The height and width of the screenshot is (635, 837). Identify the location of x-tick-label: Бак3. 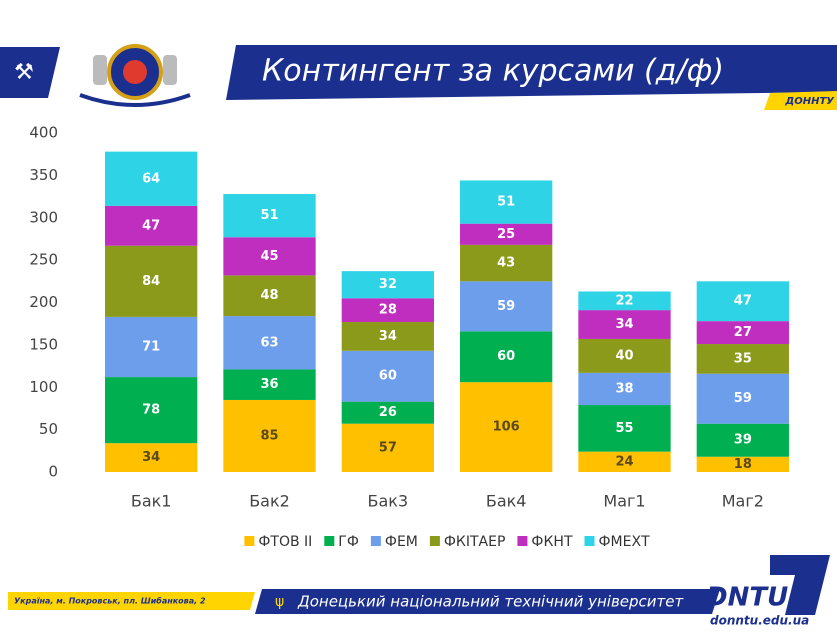
(388, 501).